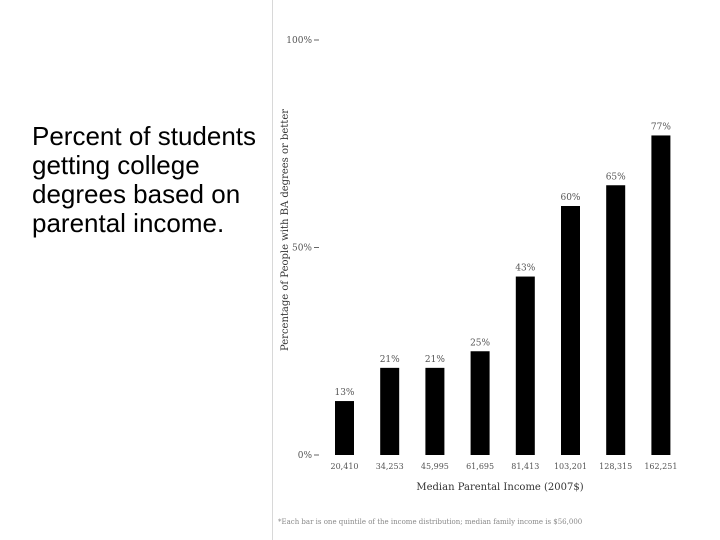 The image size is (720, 540). What do you see at coordinates (615, 466) in the screenshot?
I see `category-label: 128,315` at bounding box center [615, 466].